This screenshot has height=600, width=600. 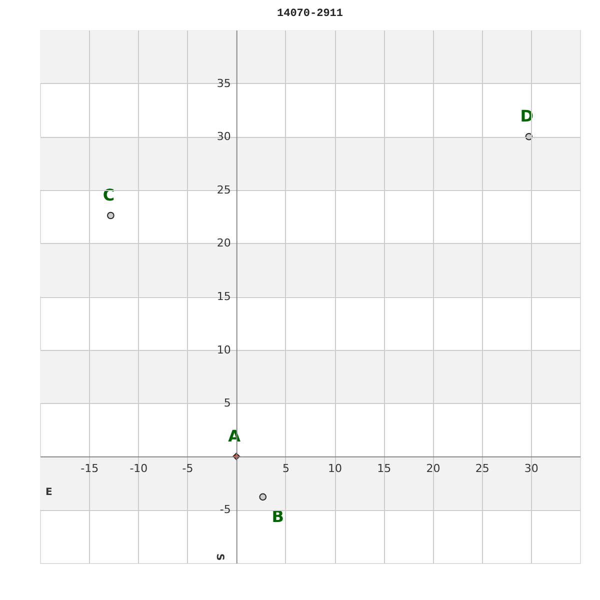 What do you see at coordinates (286, 468) in the screenshot?
I see `x-tick-label: 5` at bounding box center [286, 468].